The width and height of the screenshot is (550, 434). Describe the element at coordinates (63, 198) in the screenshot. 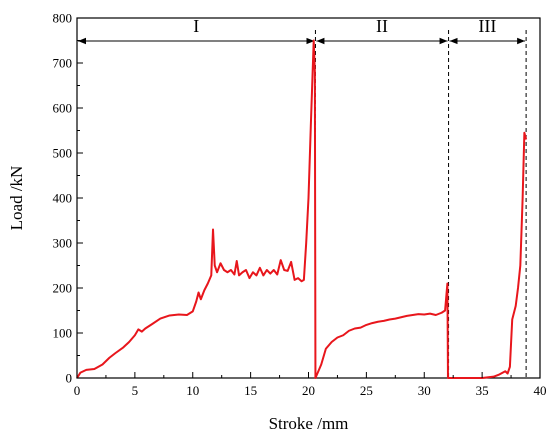

I see `y-tick-label: 400` at that location.